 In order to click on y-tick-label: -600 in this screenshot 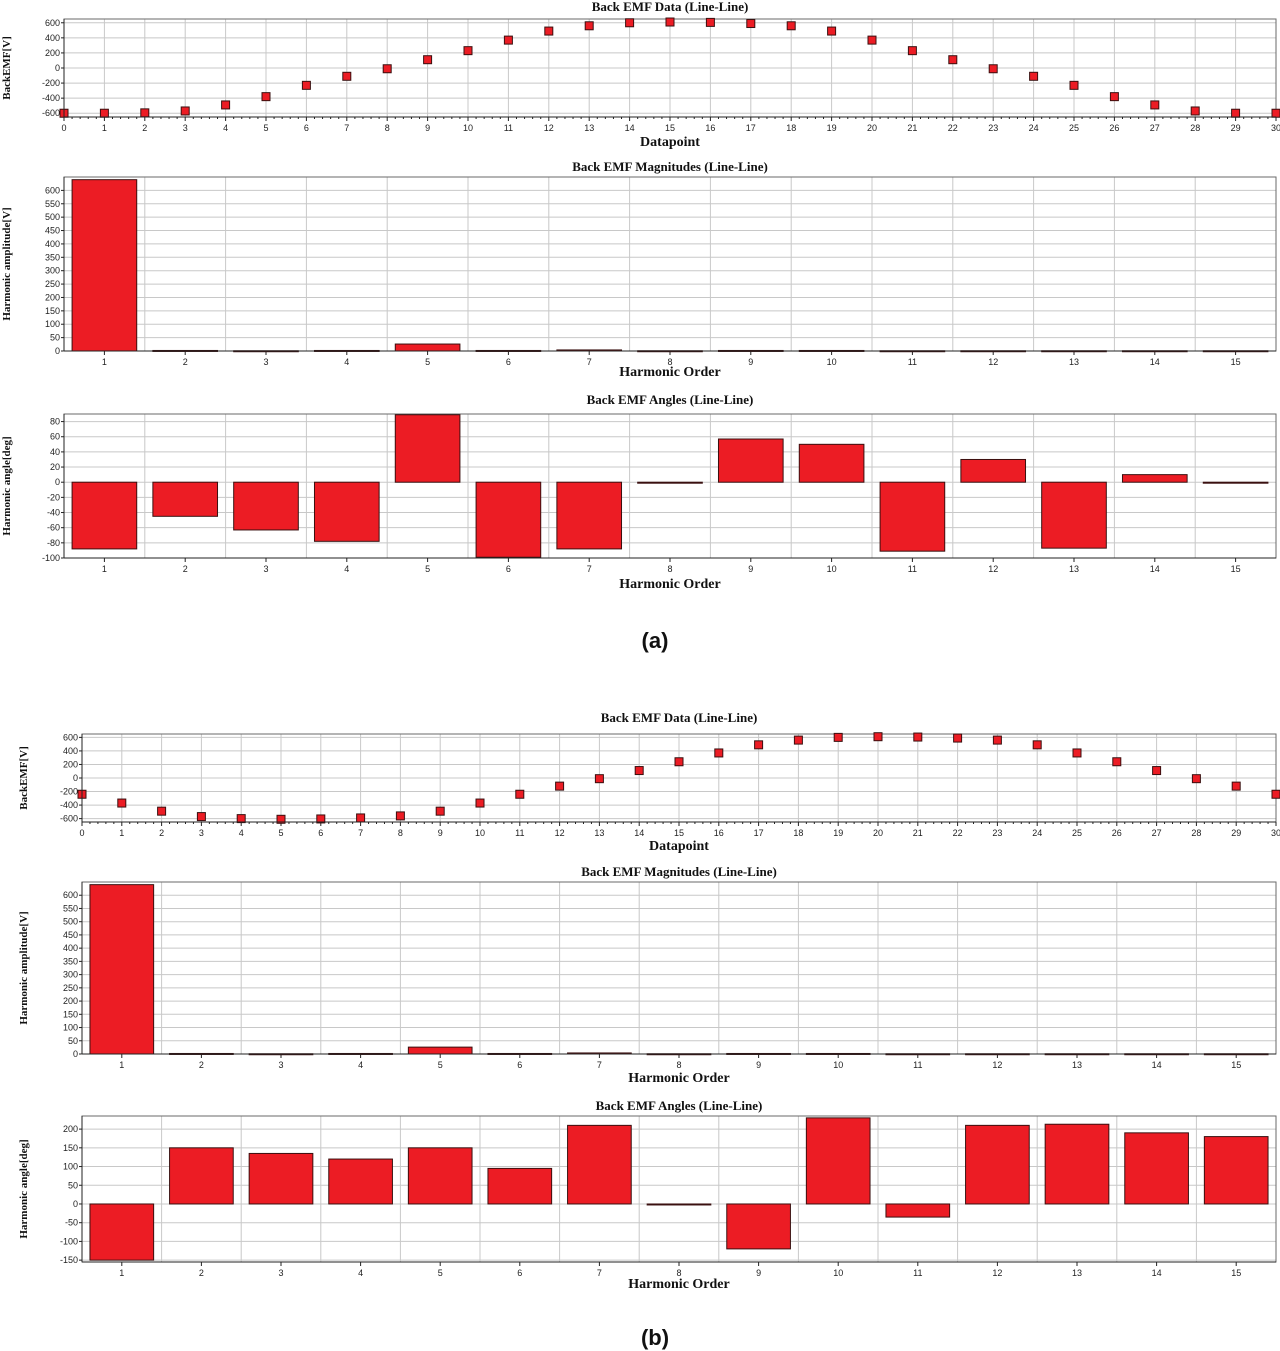, I will do `click(51, 113)`.